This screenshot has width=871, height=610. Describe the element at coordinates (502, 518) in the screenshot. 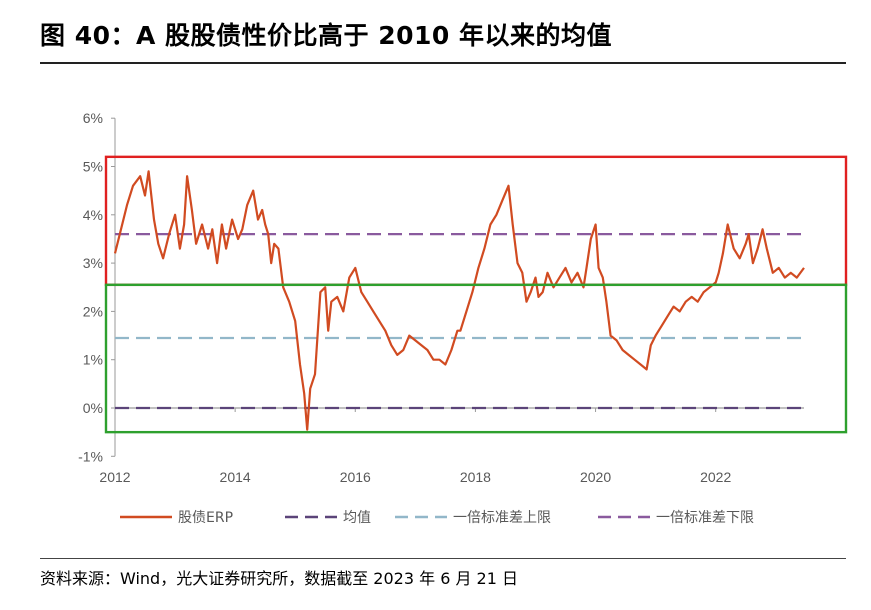

I see `legend-label: 一倍标准差上限` at that location.